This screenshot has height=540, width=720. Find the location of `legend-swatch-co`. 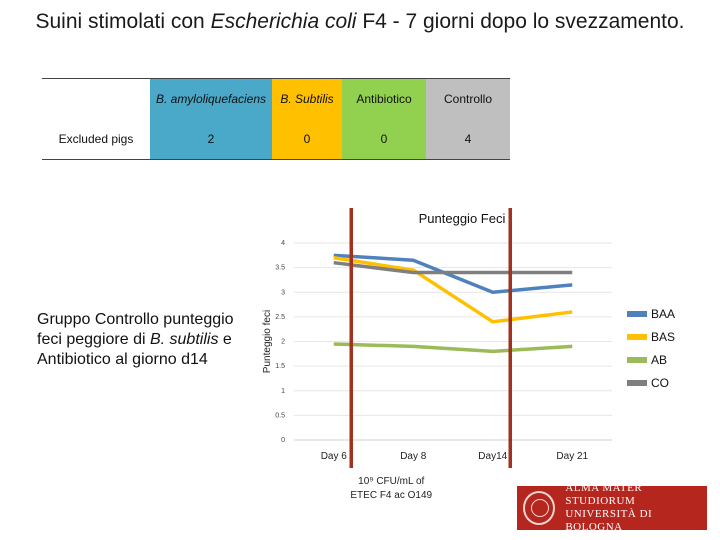

legend-swatch-co is located at coordinates (637, 383).